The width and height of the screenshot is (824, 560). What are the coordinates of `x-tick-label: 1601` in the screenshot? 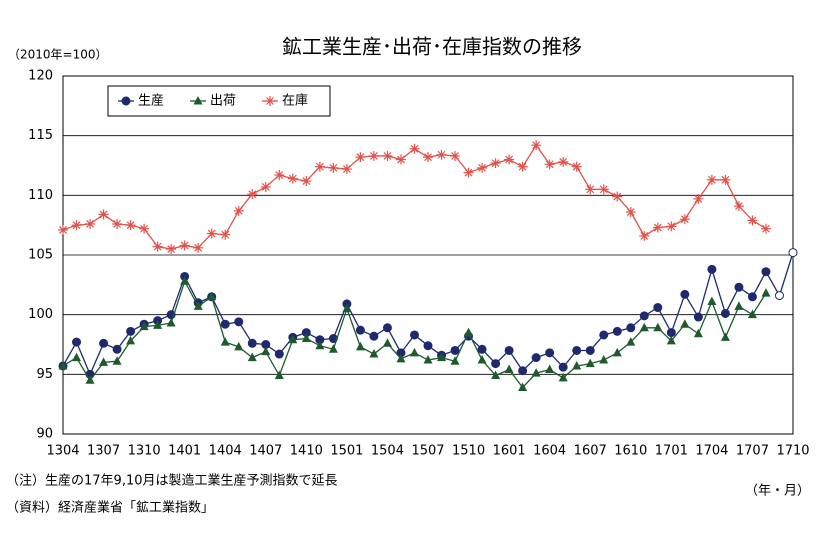 It's located at (509, 451).